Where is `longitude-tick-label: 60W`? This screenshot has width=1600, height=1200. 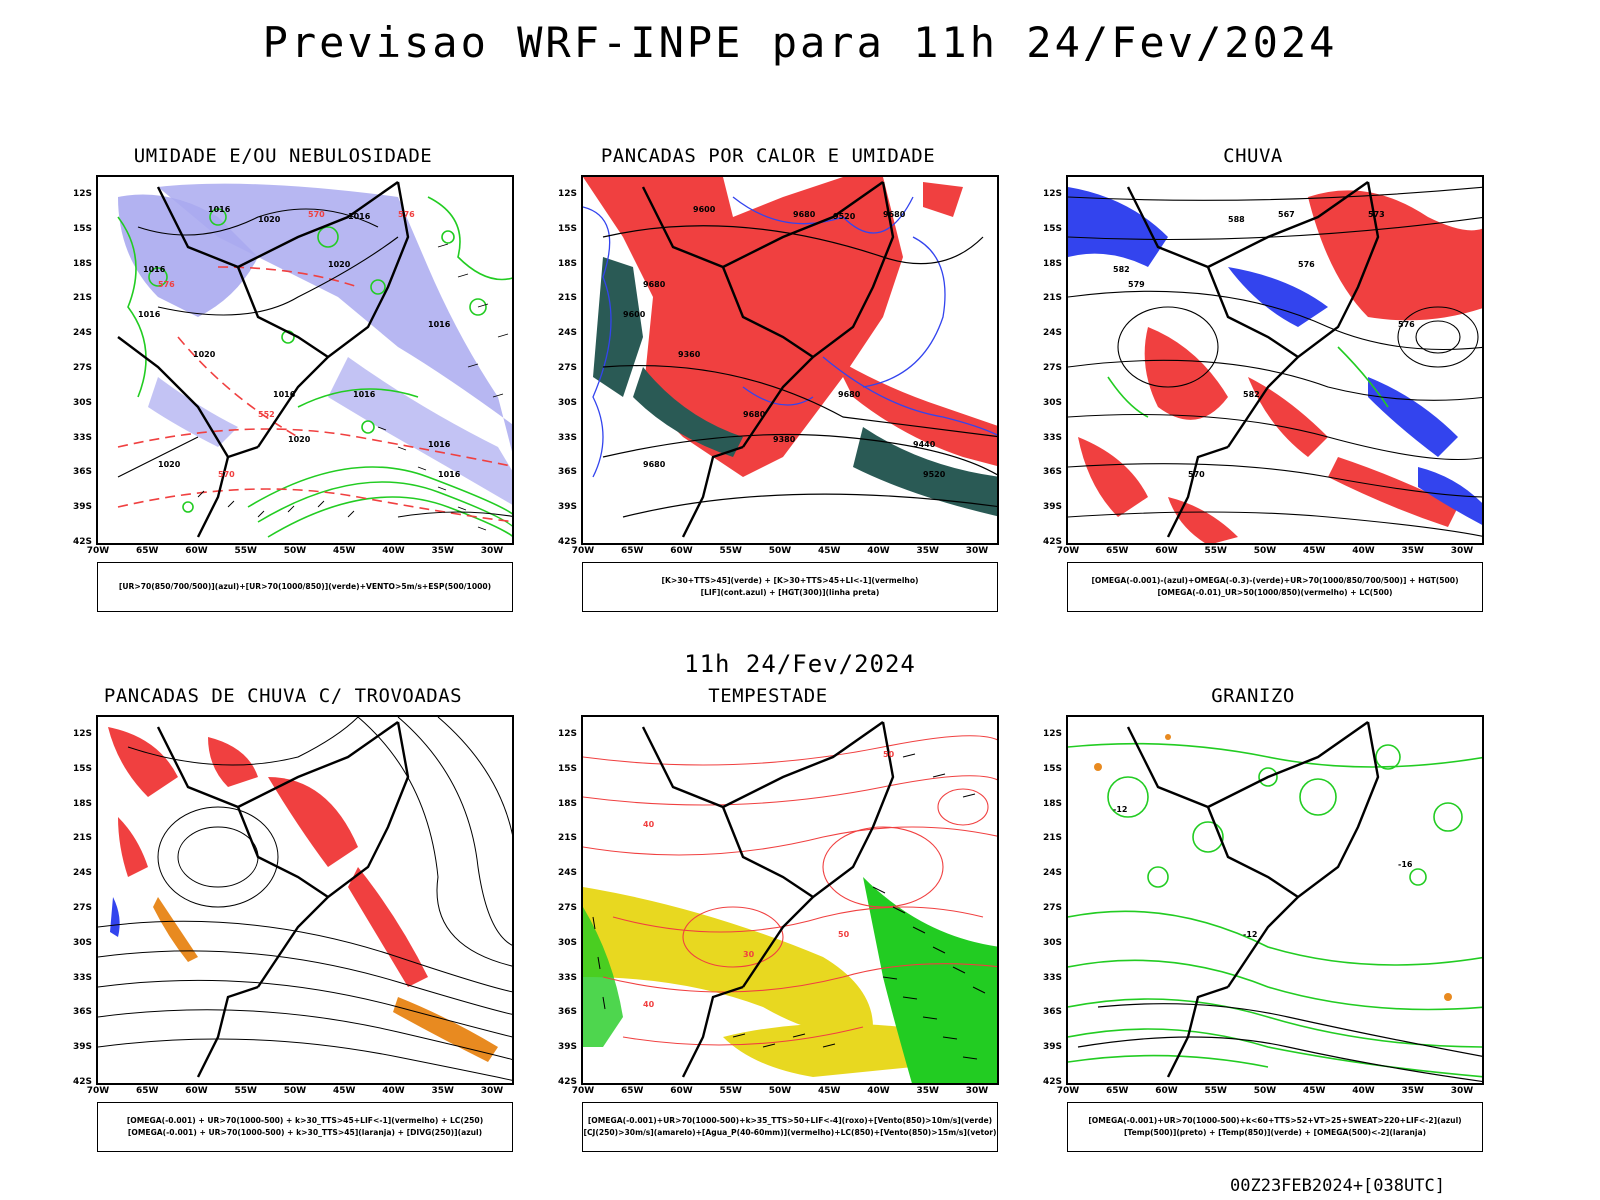 longitude-tick-label: 60W is located at coordinates (1166, 551).